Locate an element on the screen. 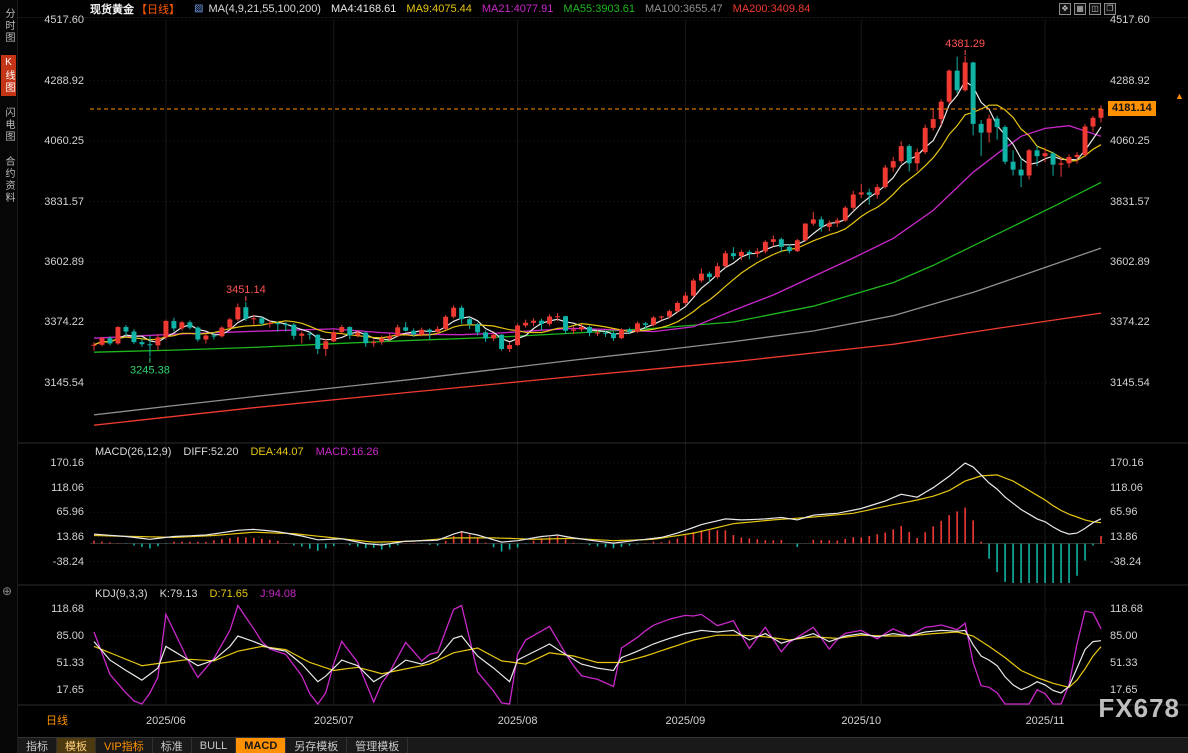 The image size is (1188, 753). ma-value-0: MA4:4168.61 is located at coordinates (363, 8).